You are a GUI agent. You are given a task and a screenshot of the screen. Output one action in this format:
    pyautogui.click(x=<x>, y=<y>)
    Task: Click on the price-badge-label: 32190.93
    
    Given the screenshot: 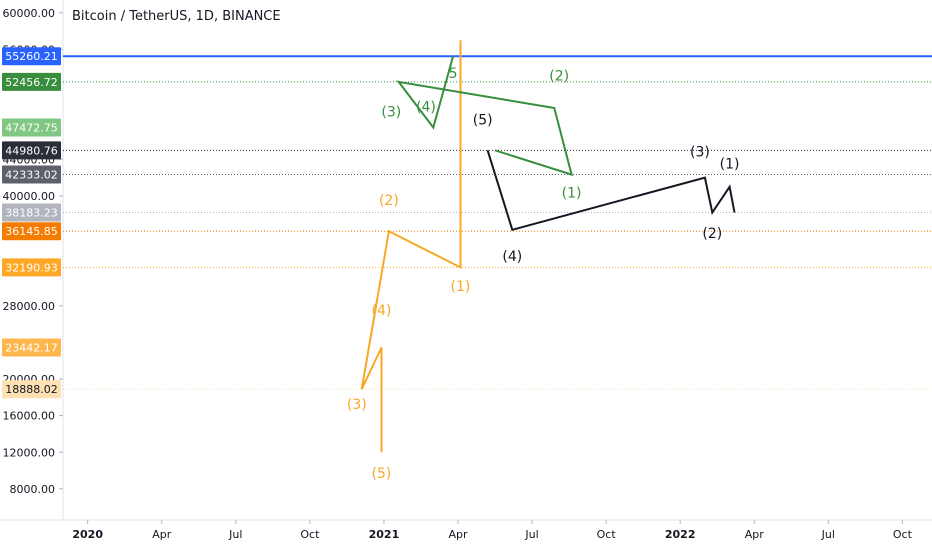 What is the action you would take?
    pyautogui.click(x=31, y=267)
    